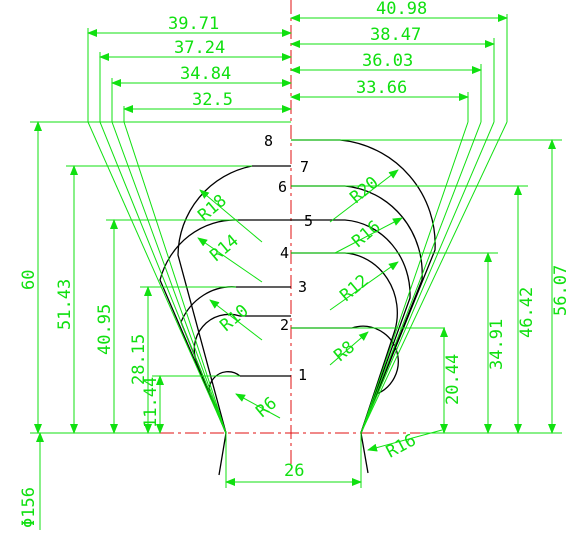 The image size is (582, 539). What do you see at coordinates (193, 24) in the screenshot?
I see `dim-left-39-71: 39.71` at bounding box center [193, 24].